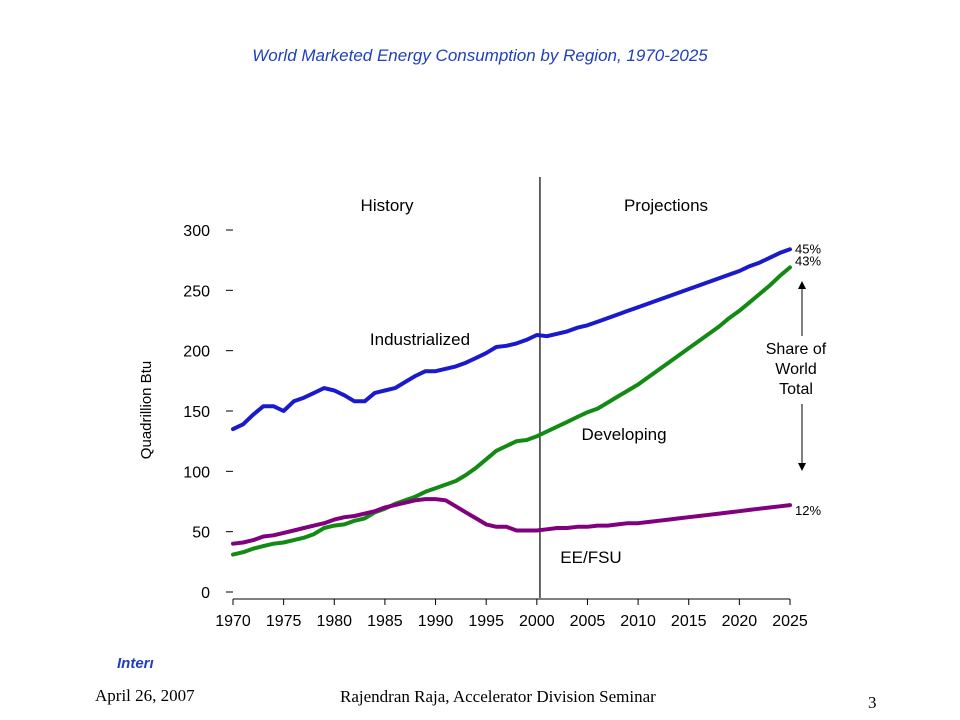 Image resolution: width=960 pixels, height=720 pixels. What do you see at coordinates (135, 663) in the screenshot?
I see `truncated-note: Interı` at bounding box center [135, 663].